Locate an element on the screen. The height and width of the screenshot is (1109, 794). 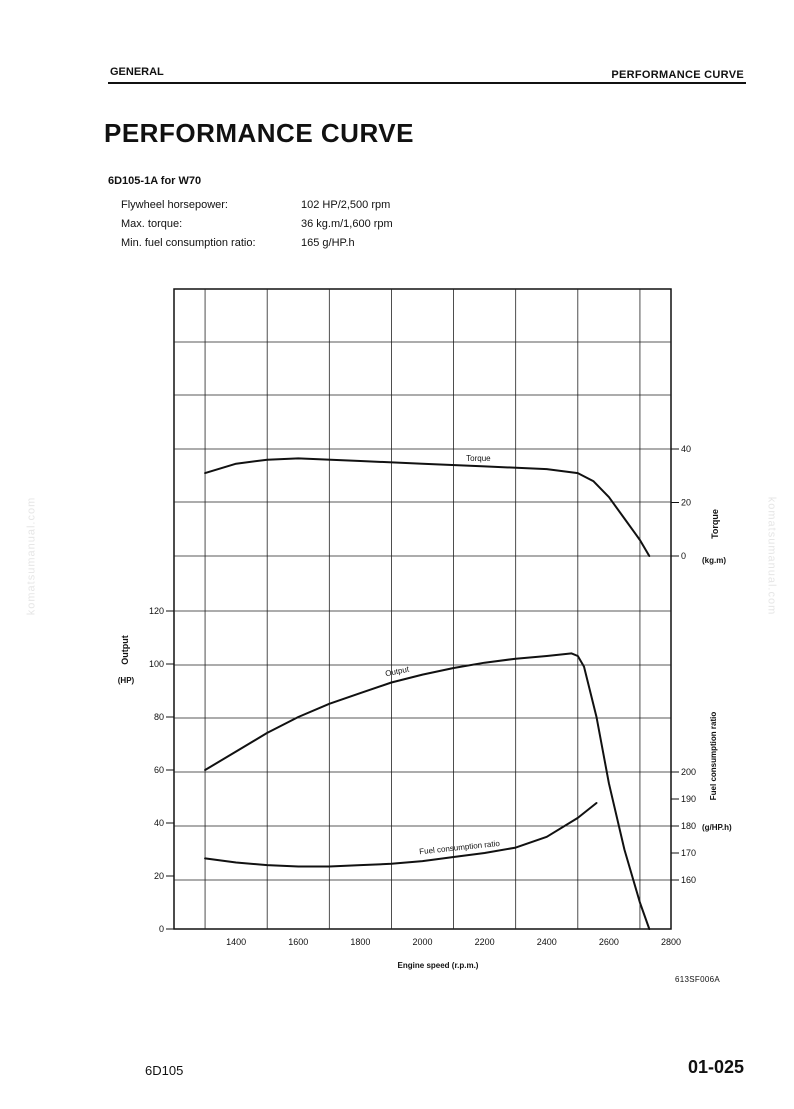
fuel-axis-label: Fuel consumption ratio is located at coordinates (713, 756).